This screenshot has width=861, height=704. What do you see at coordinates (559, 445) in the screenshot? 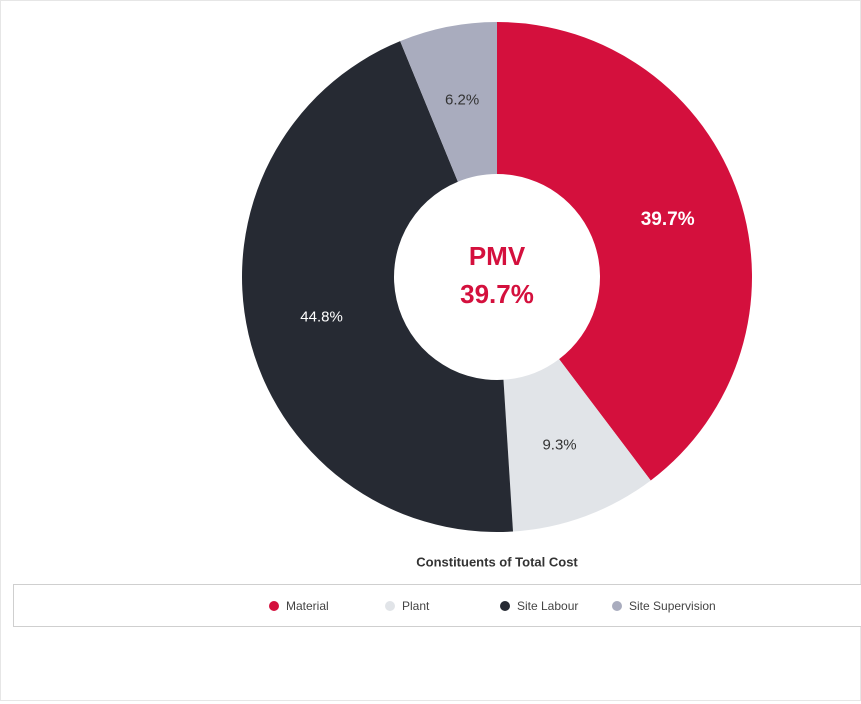
I see `data-label: 9.3%` at bounding box center [559, 445].